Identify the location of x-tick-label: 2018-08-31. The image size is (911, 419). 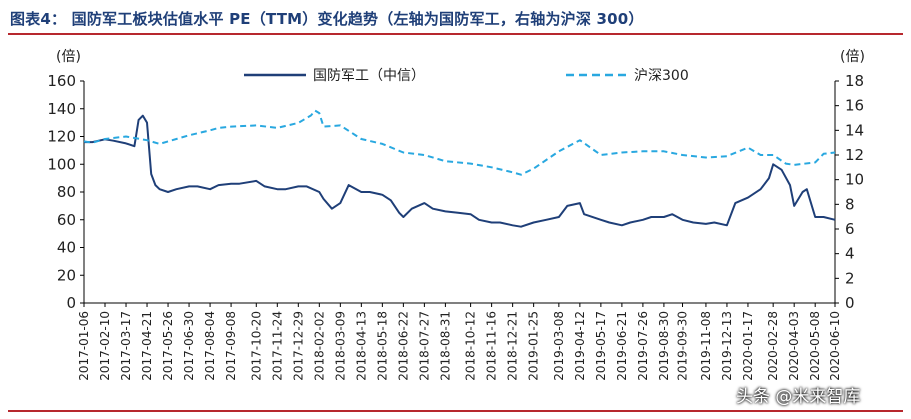
(445, 346).